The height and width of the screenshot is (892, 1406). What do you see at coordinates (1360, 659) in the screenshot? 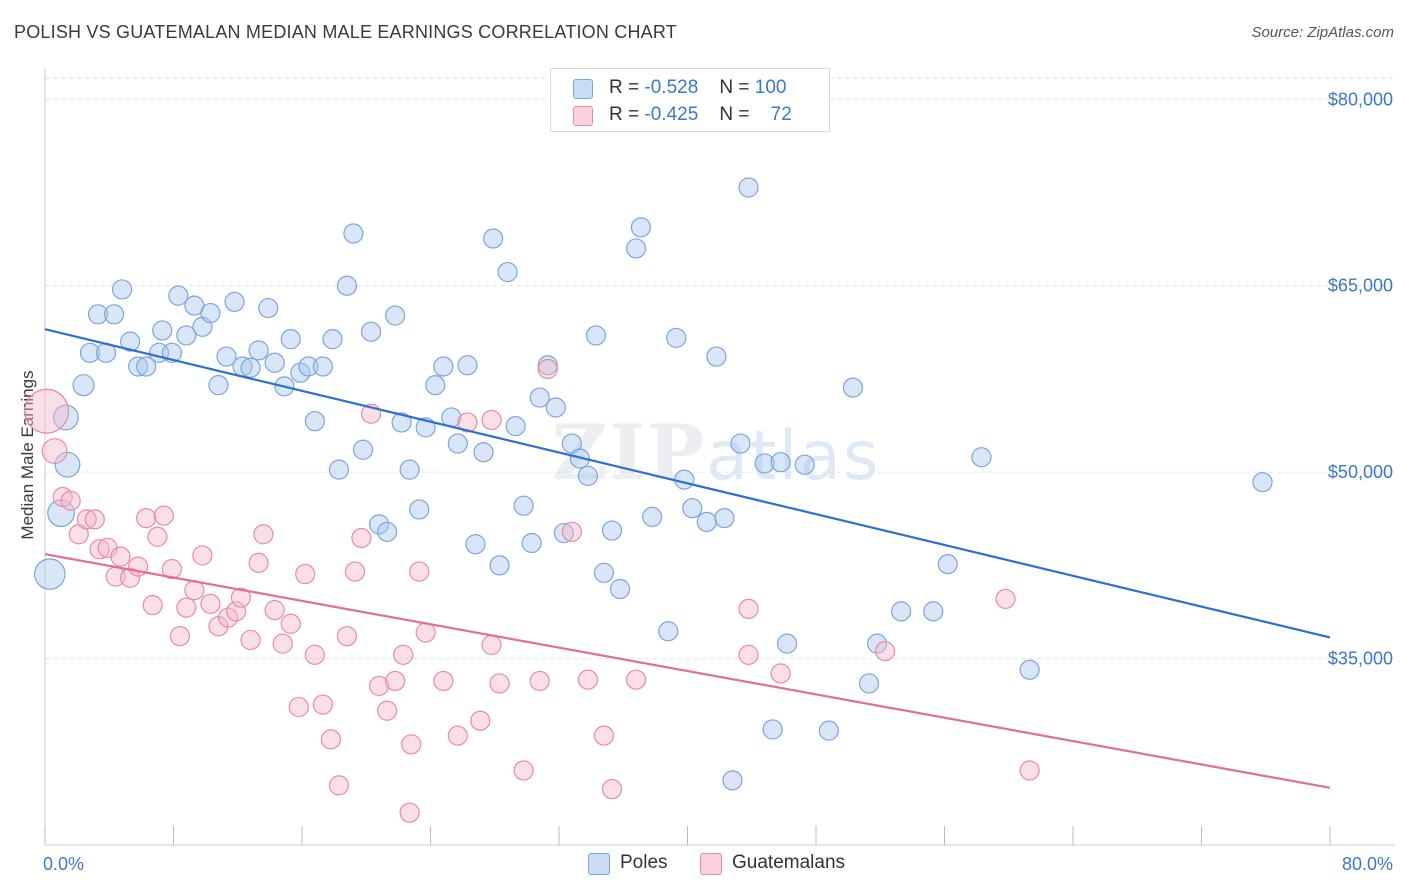
I see `y-tick-label: $35,000` at bounding box center [1360, 659].